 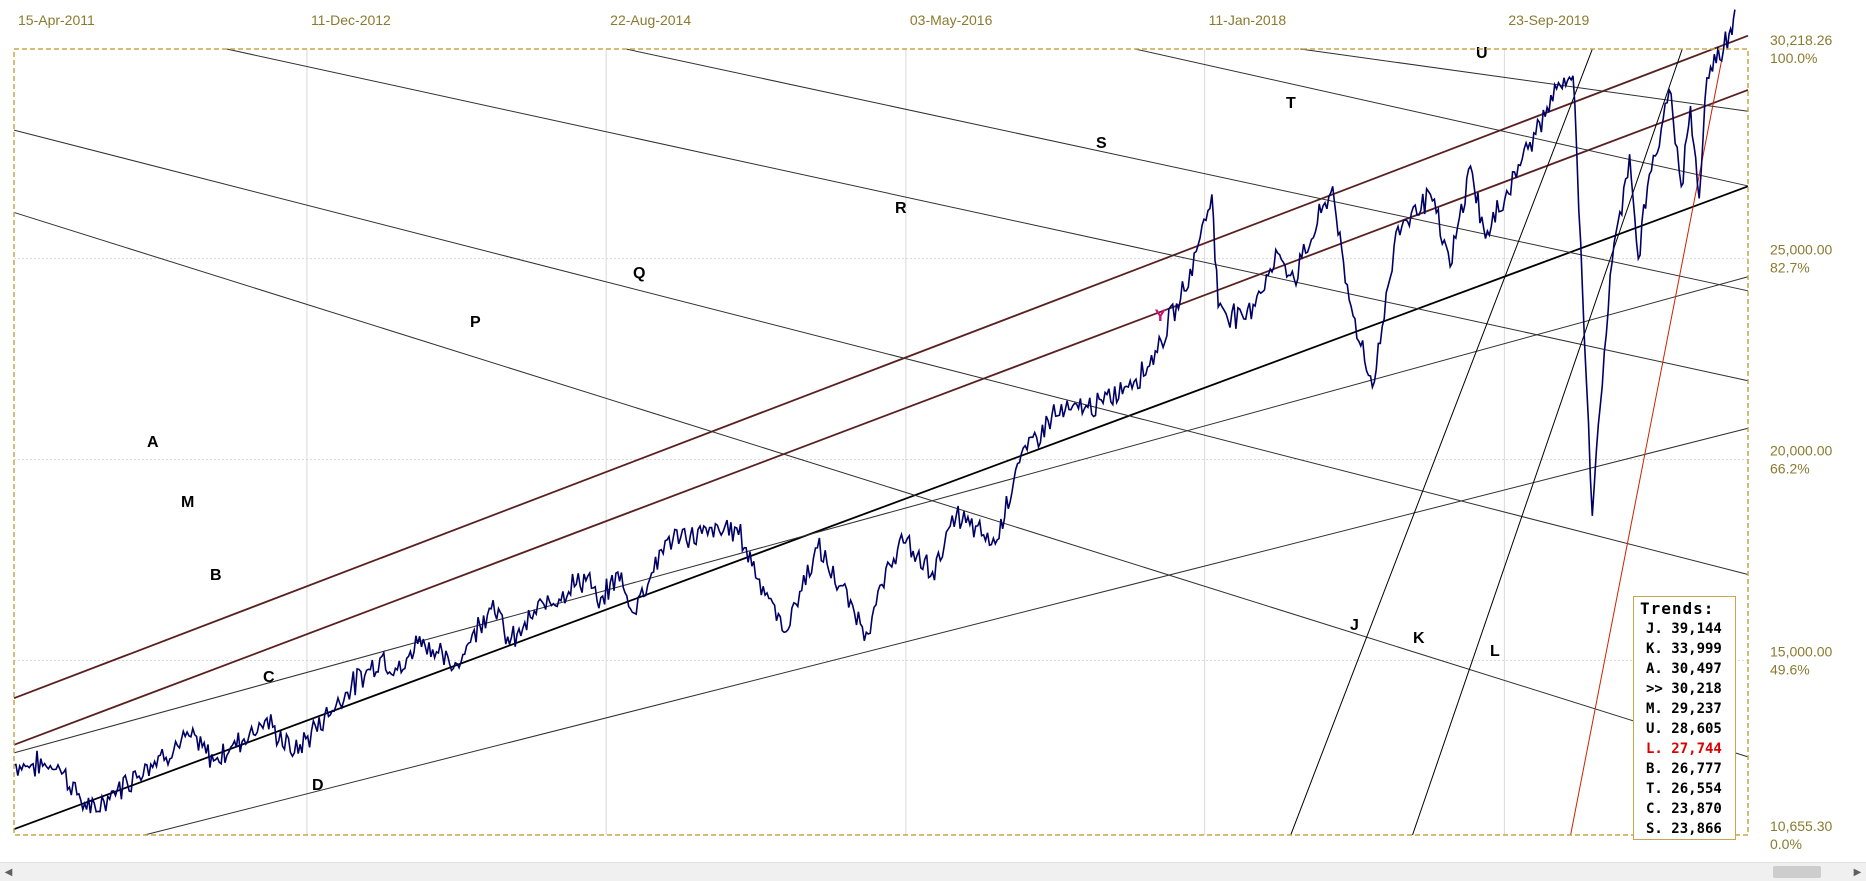 What do you see at coordinates (1684, 809) in the screenshot?
I see `trend-row: C. 23,870` at bounding box center [1684, 809].